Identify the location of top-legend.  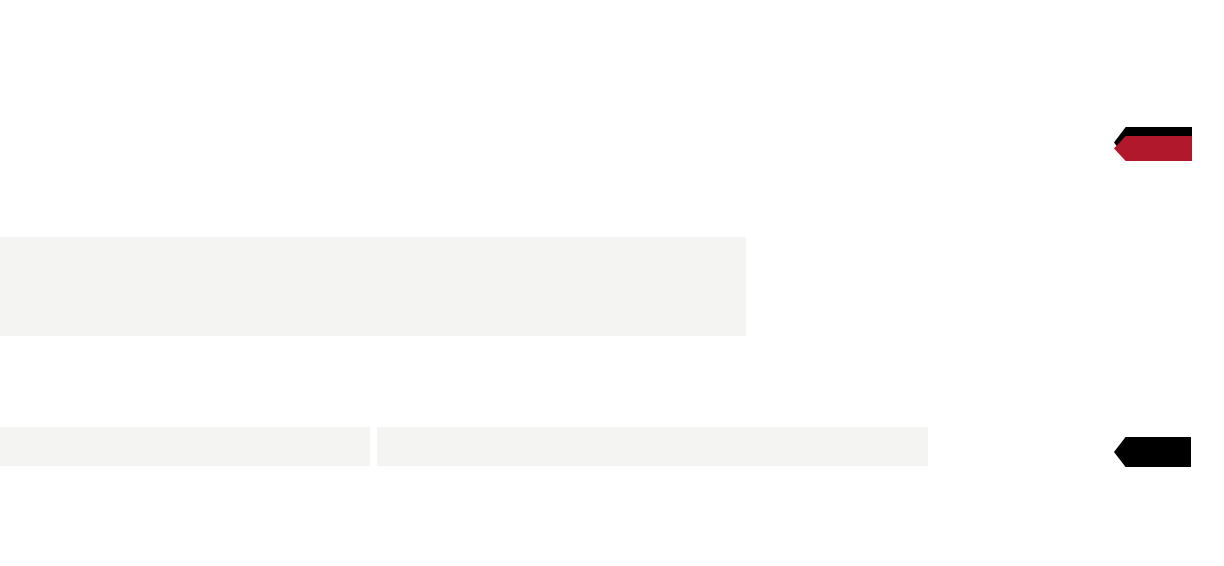
(373, 286).